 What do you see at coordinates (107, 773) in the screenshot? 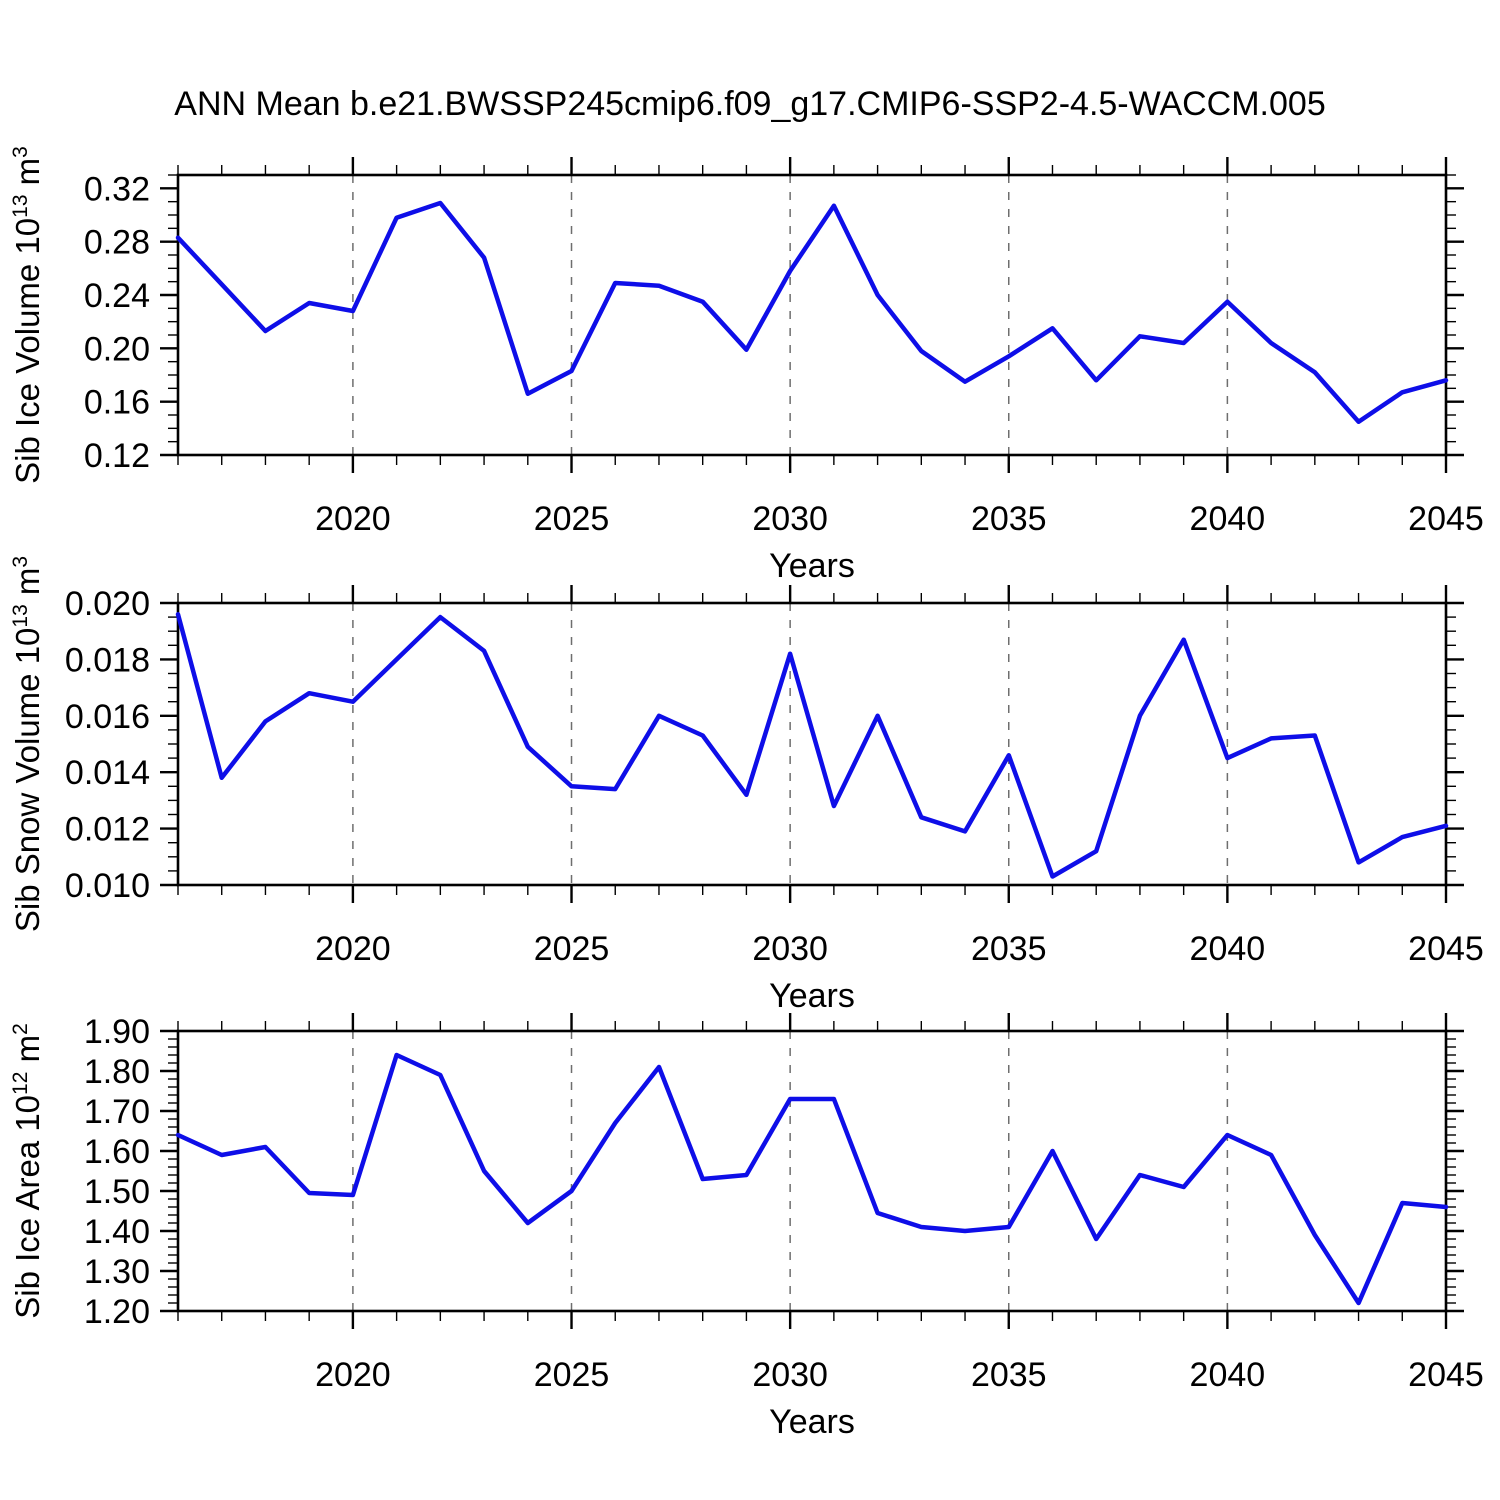
I see `y-tick-label: 0.014` at bounding box center [107, 773].